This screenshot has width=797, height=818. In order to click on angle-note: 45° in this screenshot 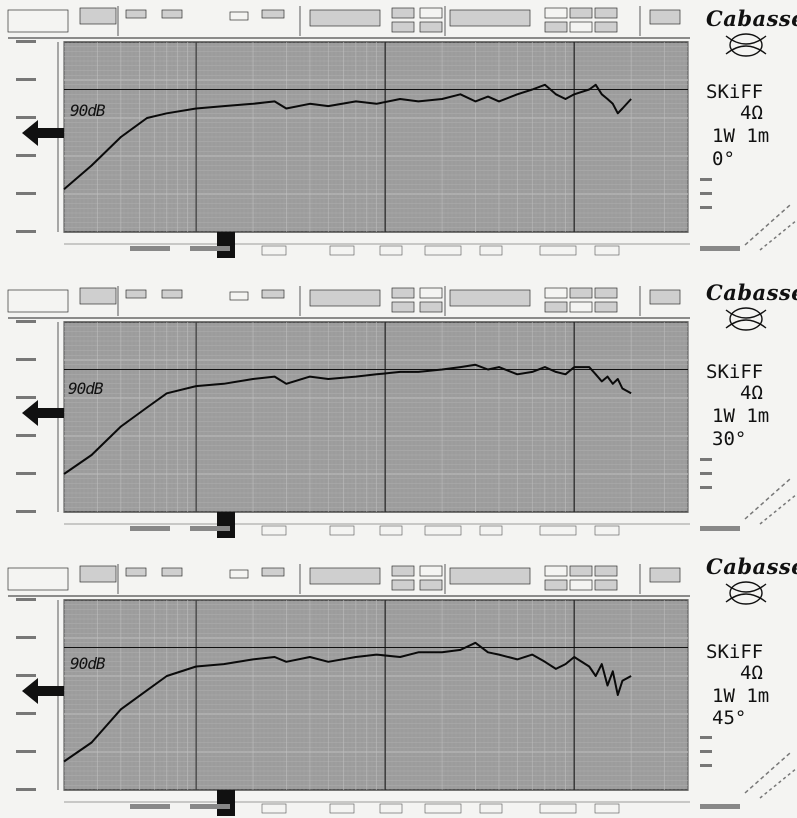, I will do `click(729, 718)`.